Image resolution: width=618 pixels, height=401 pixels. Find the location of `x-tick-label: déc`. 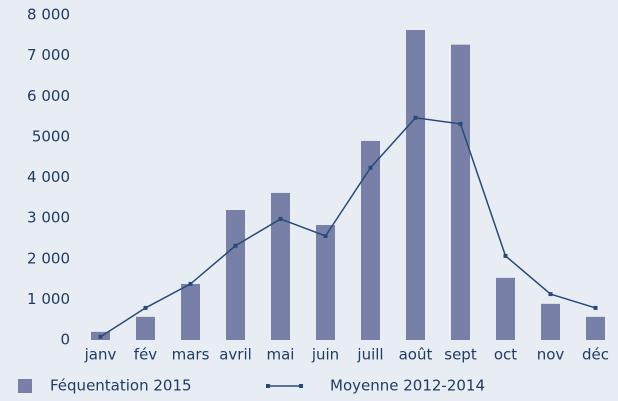

x-tick-label: déc is located at coordinates (595, 355).